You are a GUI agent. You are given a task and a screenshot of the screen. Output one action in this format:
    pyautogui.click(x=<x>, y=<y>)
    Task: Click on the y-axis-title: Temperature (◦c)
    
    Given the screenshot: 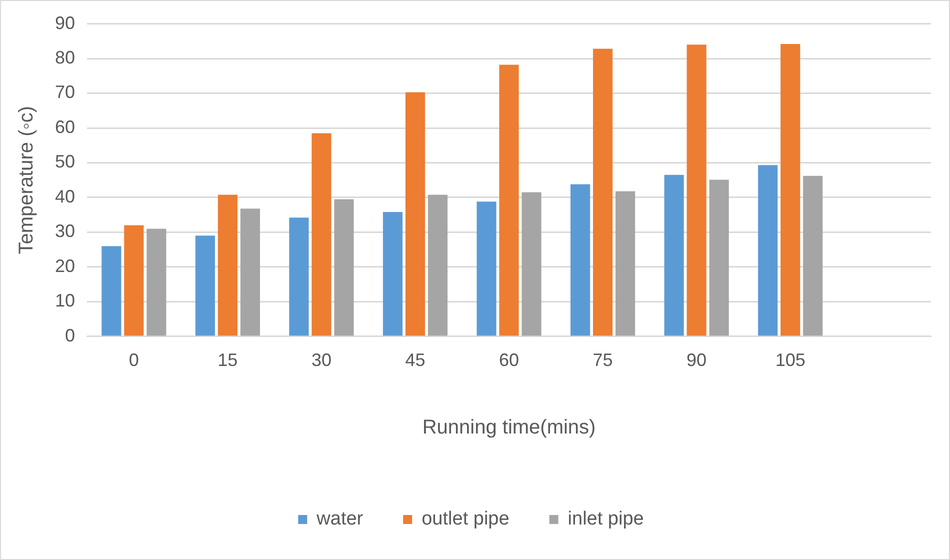 What is the action you would take?
    pyautogui.click(x=27, y=180)
    